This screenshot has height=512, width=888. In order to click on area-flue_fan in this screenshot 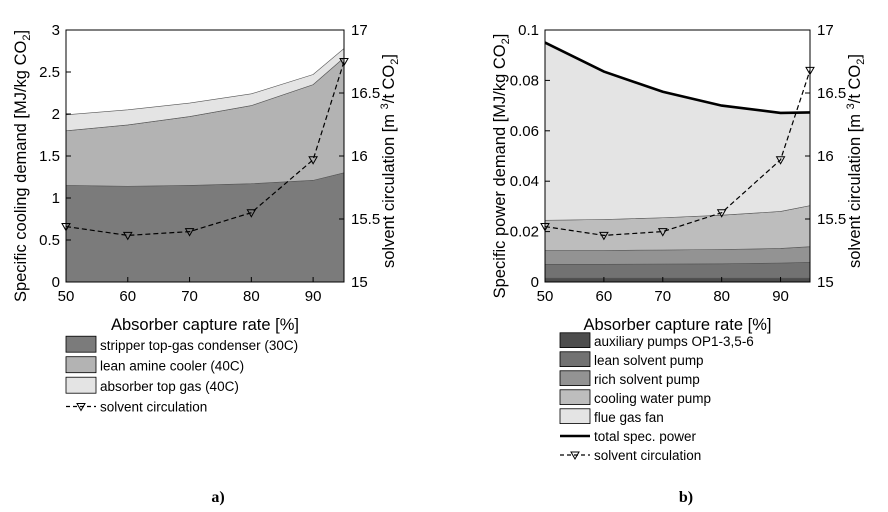, I will do `click(677, 131)`.